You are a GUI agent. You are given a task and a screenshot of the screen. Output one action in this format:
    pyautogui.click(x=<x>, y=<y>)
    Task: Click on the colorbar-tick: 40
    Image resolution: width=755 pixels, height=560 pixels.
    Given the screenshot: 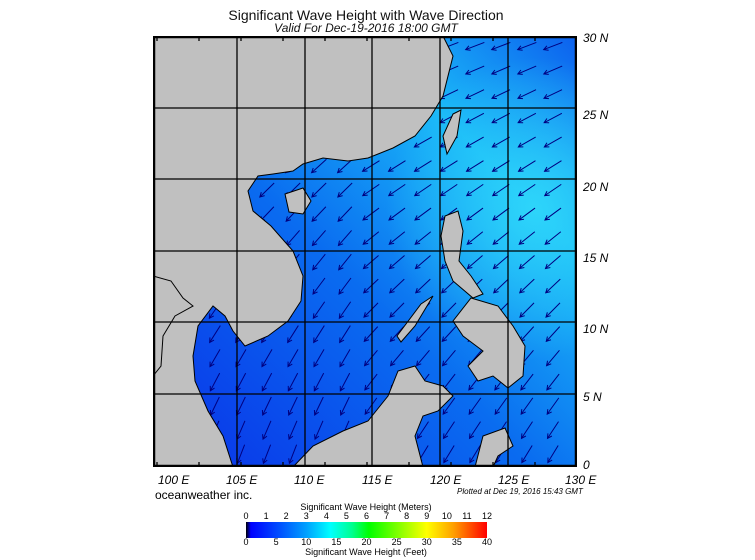 What is the action you would take?
    pyautogui.click(x=487, y=542)
    